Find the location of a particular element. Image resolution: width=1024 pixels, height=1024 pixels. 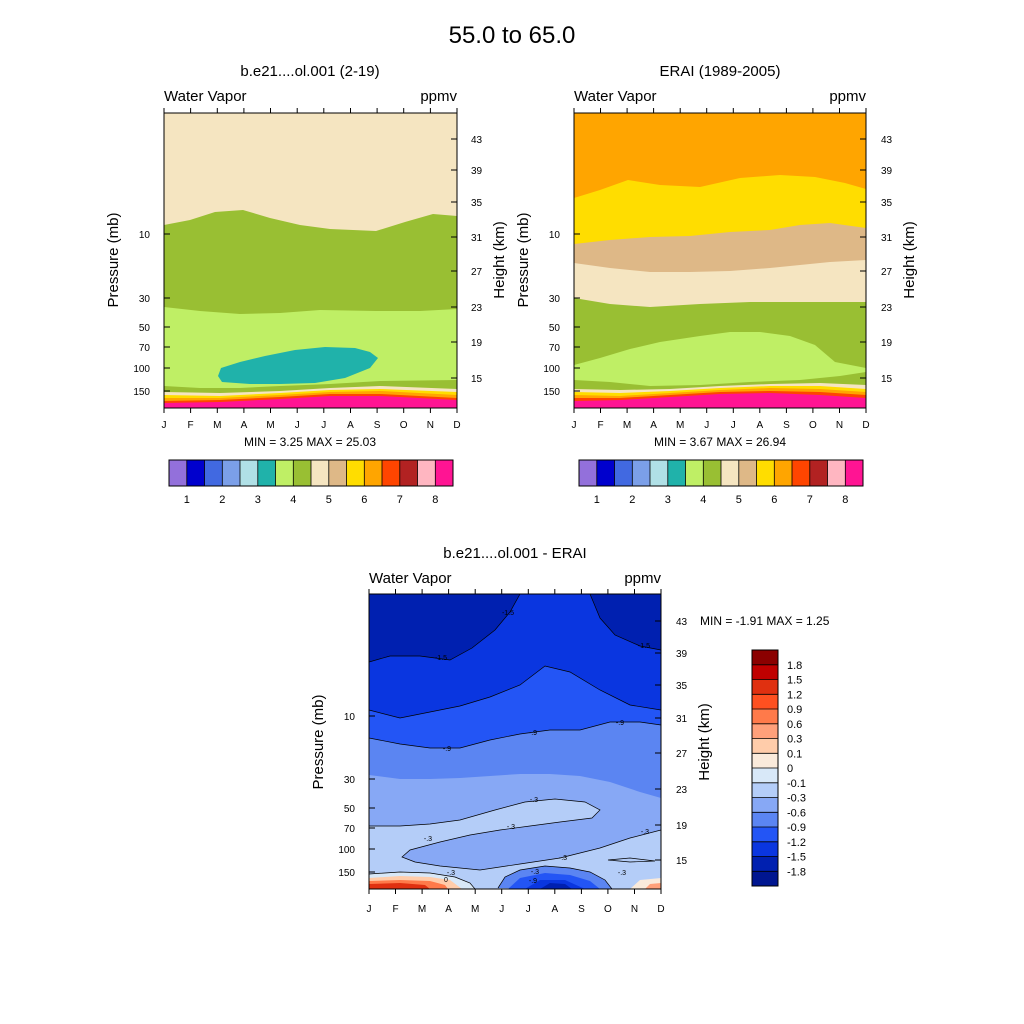

colorbar-label: 3 is located at coordinates (668, 500).